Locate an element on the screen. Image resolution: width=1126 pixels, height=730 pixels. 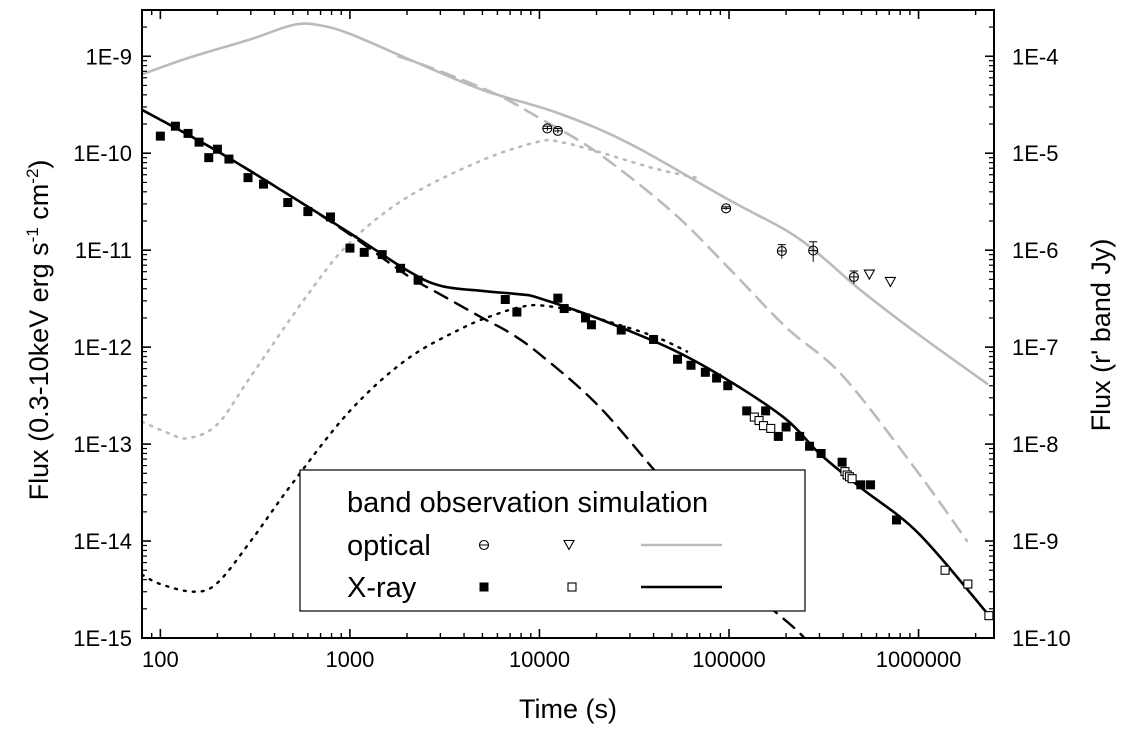
y2-axis-label: Flux (r' band Jy) is located at coordinates (1101, 335).